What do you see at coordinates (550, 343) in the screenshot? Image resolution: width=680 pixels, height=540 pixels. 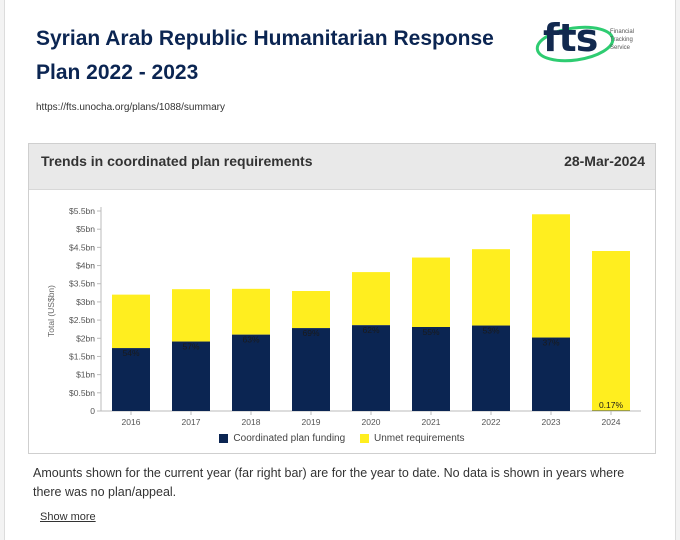 I see `data-label: 37%` at bounding box center [550, 343].